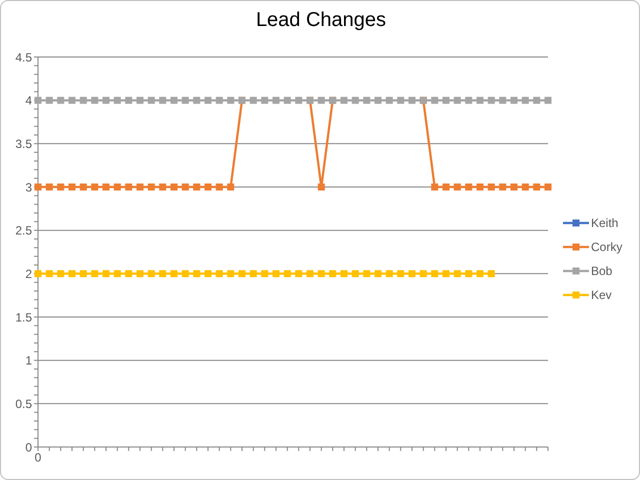 The image size is (640, 480). Describe the element at coordinates (28, 187) in the screenshot. I see `y-tick-label: 3` at that location.